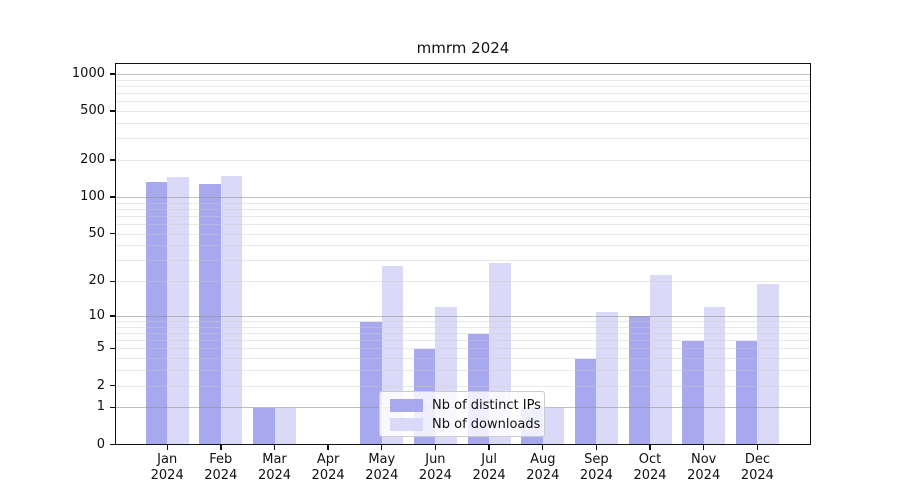 The width and height of the screenshot is (900, 500). What do you see at coordinates (167, 467) in the screenshot?
I see `x-tick-label-jan: Jan 2024` at bounding box center [167, 467].